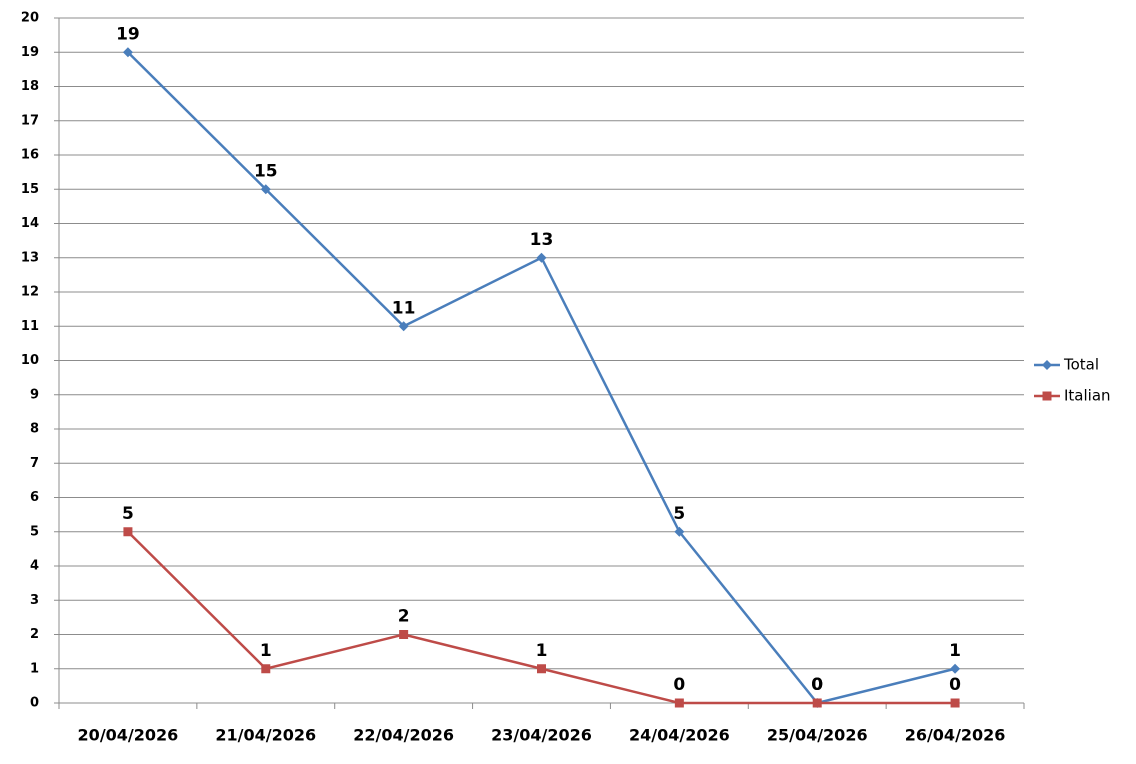  What do you see at coordinates (34, 566) in the screenshot?
I see `y-tick-label: 4` at bounding box center [34, 566].